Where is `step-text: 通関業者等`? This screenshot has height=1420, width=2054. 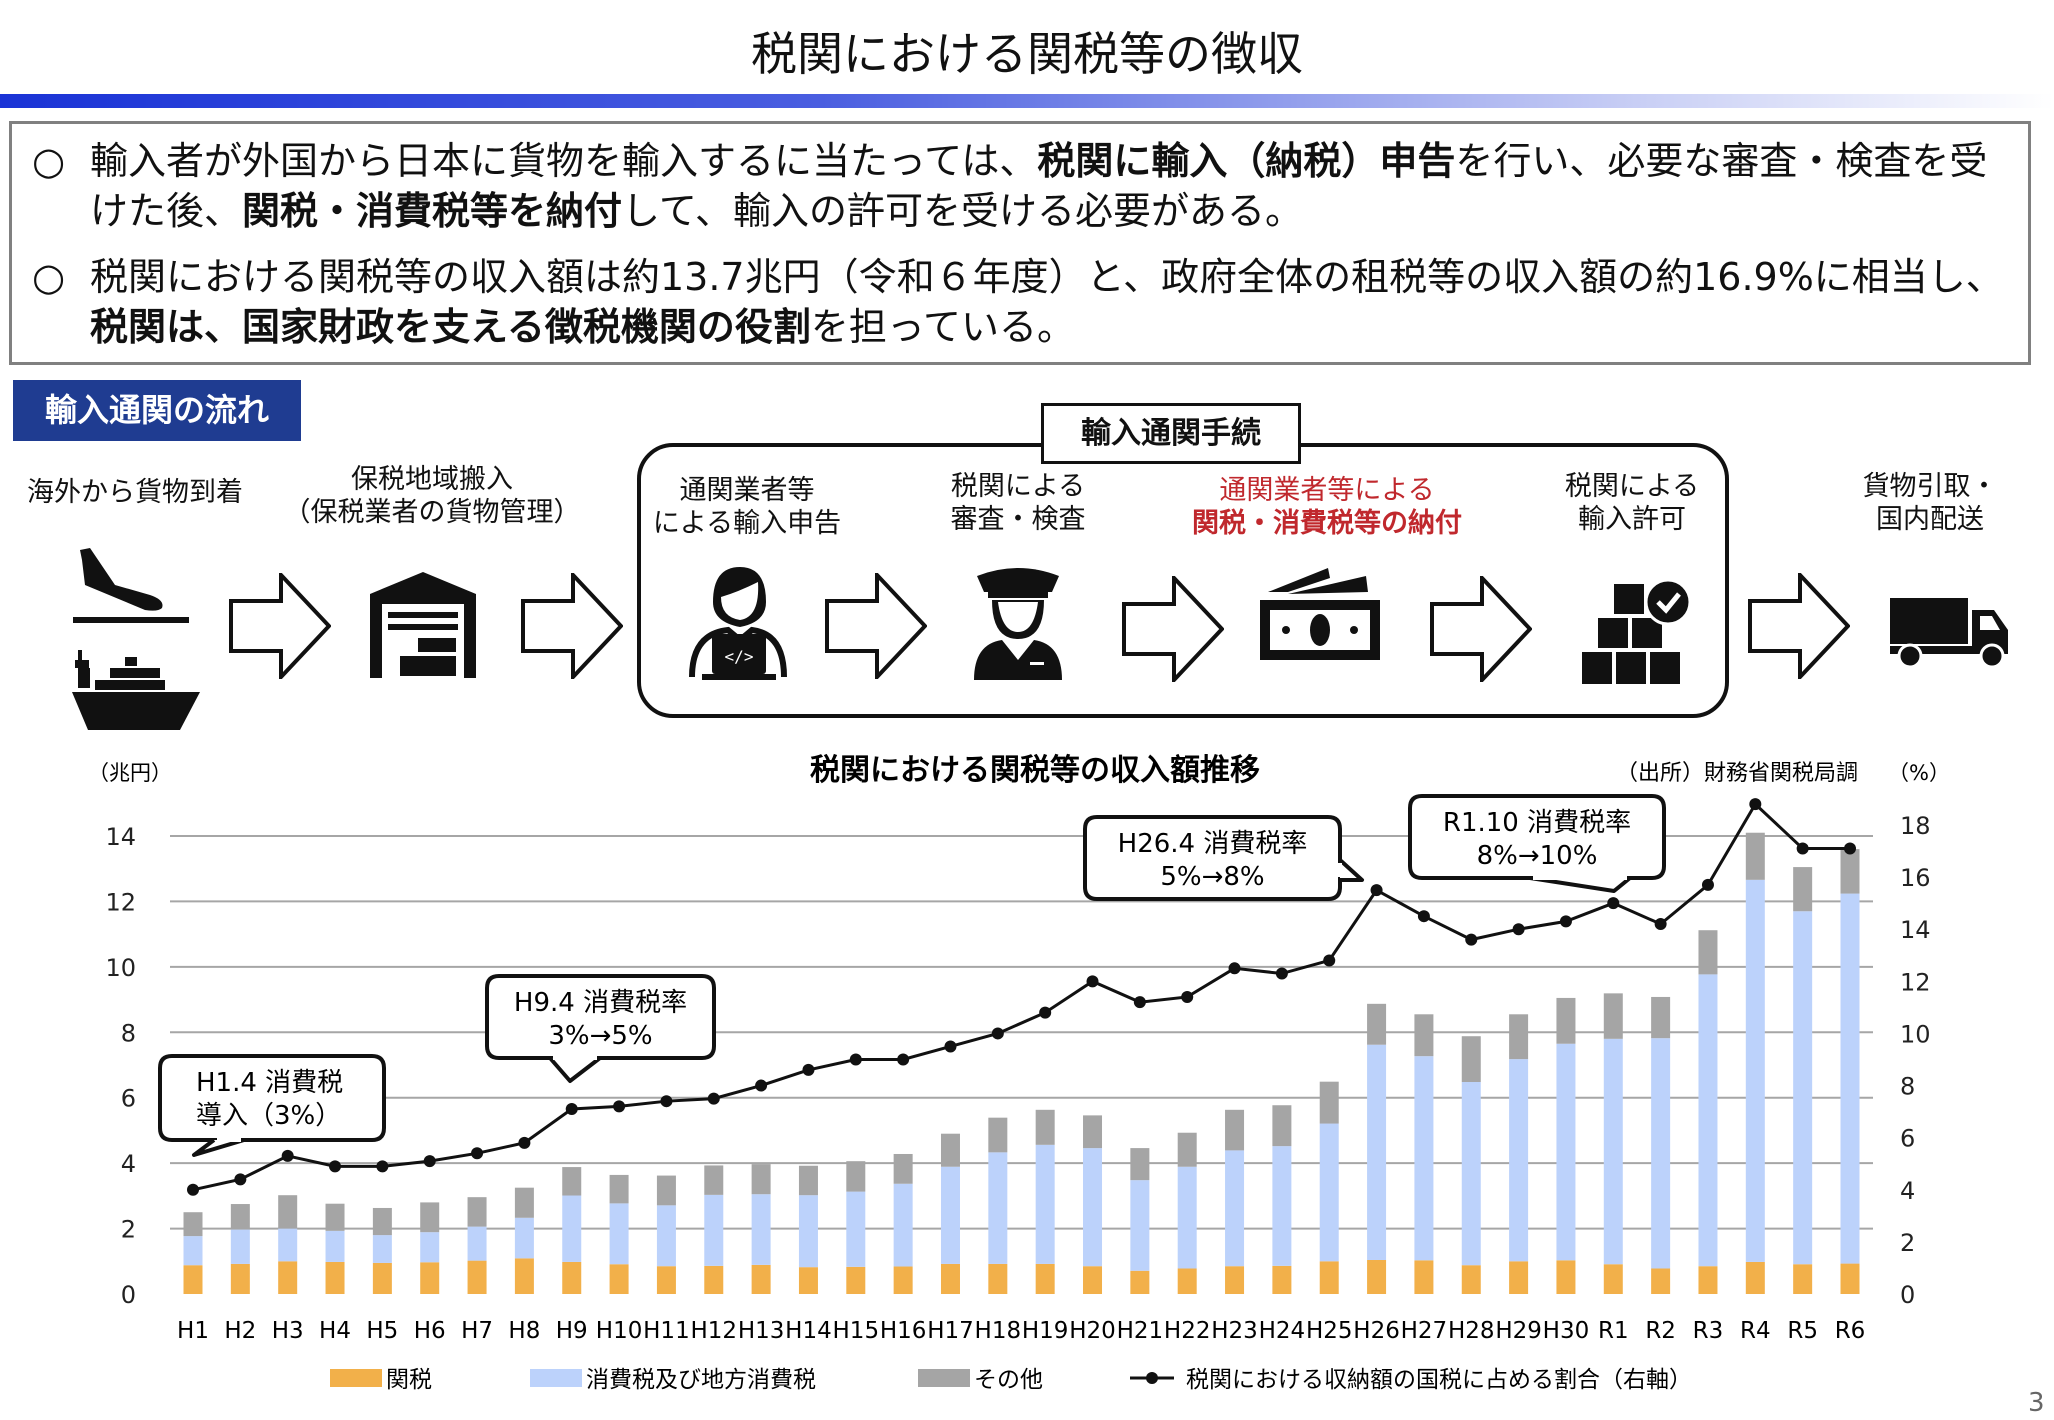
step-text: 通関業者等 is located at coordinates (747, 490).